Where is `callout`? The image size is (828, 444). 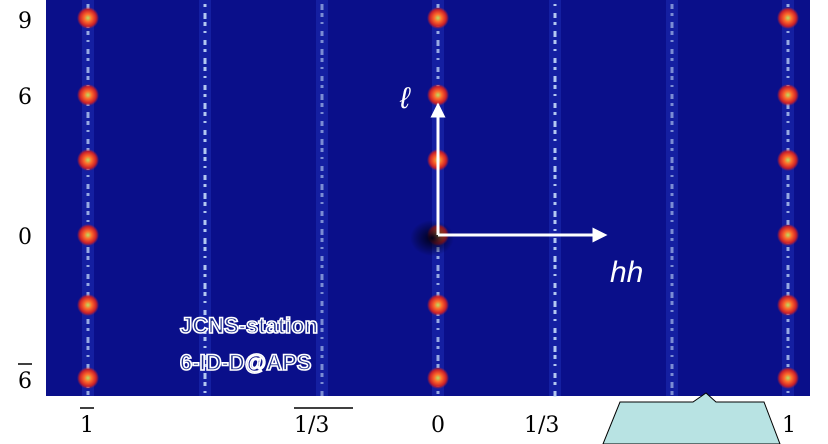 callout is located at coordinates (691, 418).